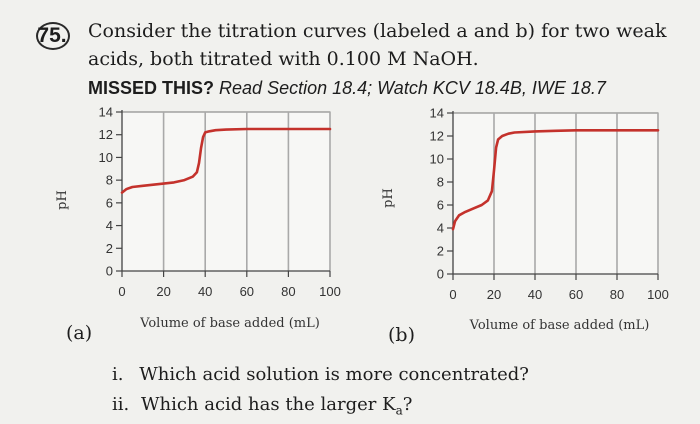 This screenshot has height=424, width=700. I want to click on y-tick-label-a-0: 0, so click(109, 271).